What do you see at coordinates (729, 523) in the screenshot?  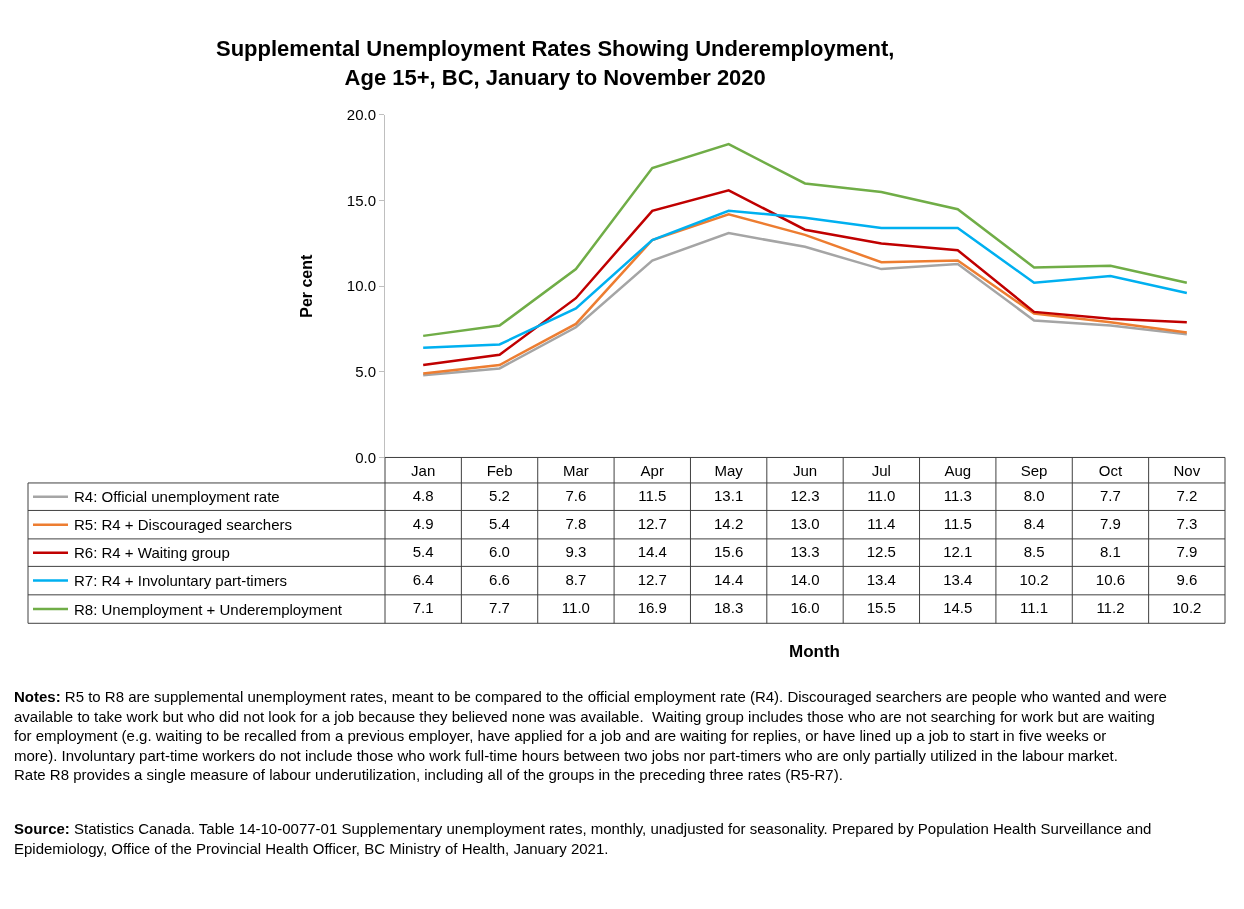 I see `text: 14.2` at bounding box center [729, 523].